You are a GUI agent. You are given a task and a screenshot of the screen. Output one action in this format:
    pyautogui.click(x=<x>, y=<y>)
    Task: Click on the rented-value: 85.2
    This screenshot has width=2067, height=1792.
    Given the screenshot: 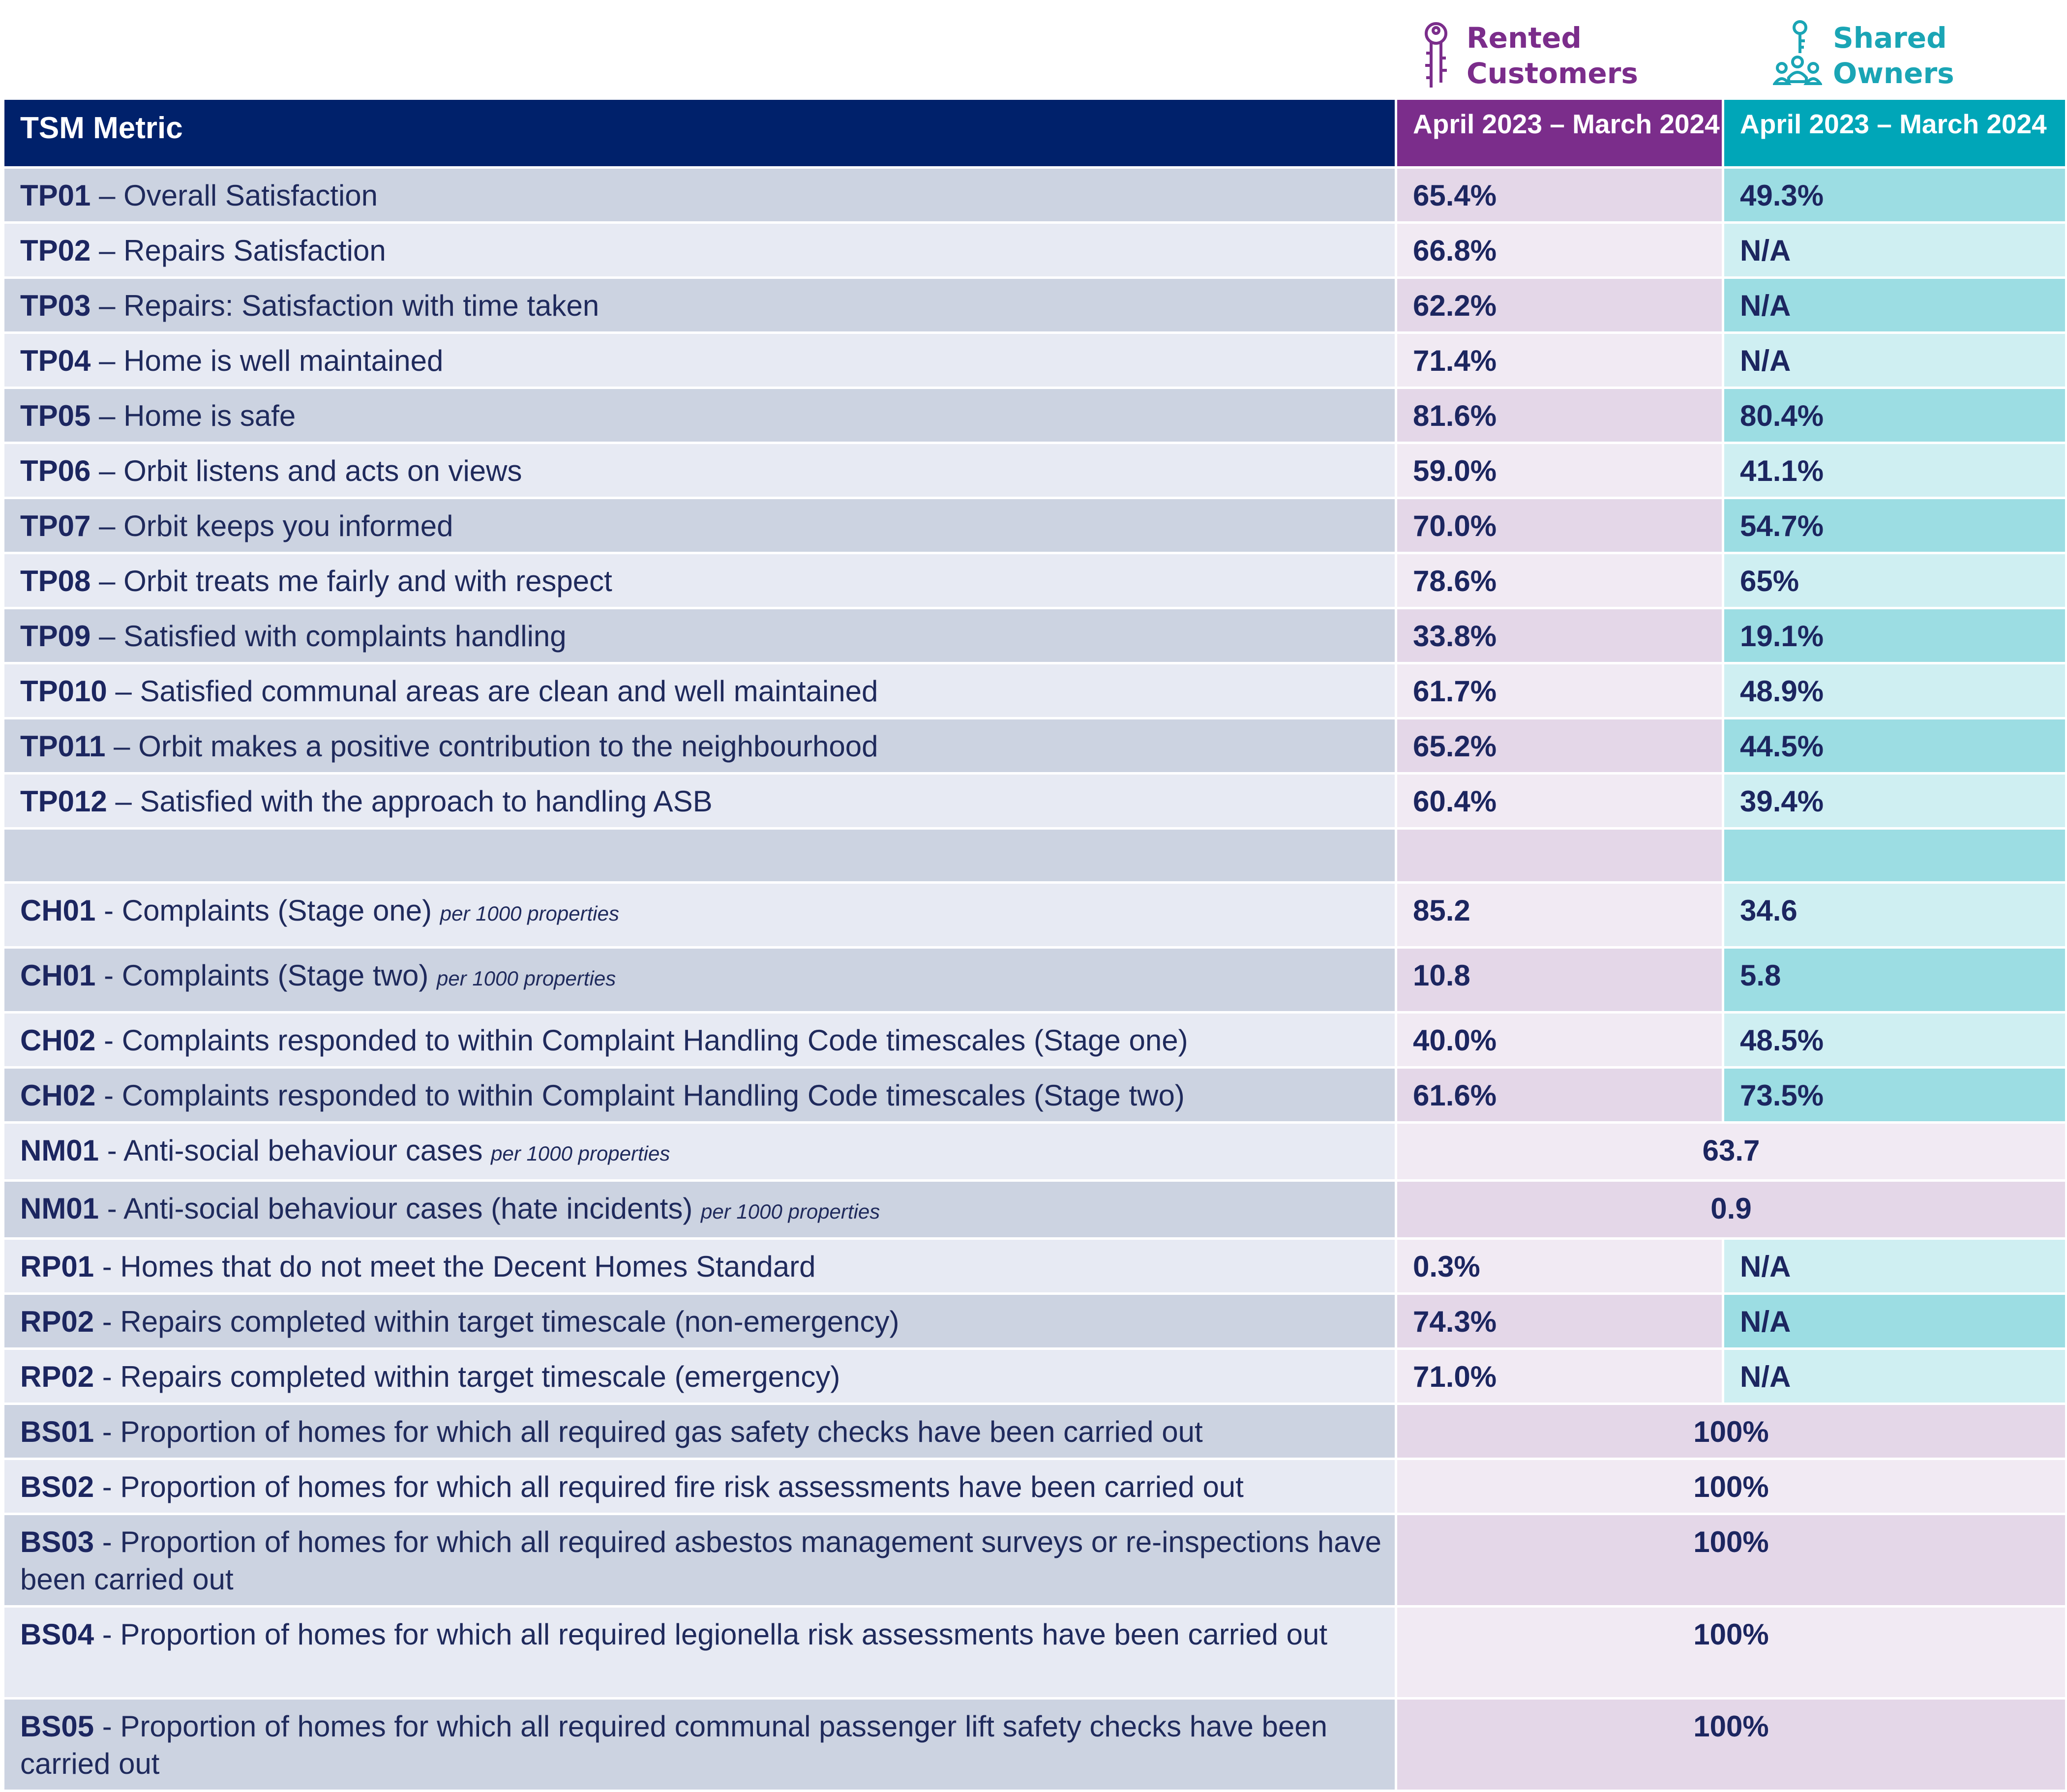 What is the action you would take?
    pyautogui.click(x=1559, y=915)
    